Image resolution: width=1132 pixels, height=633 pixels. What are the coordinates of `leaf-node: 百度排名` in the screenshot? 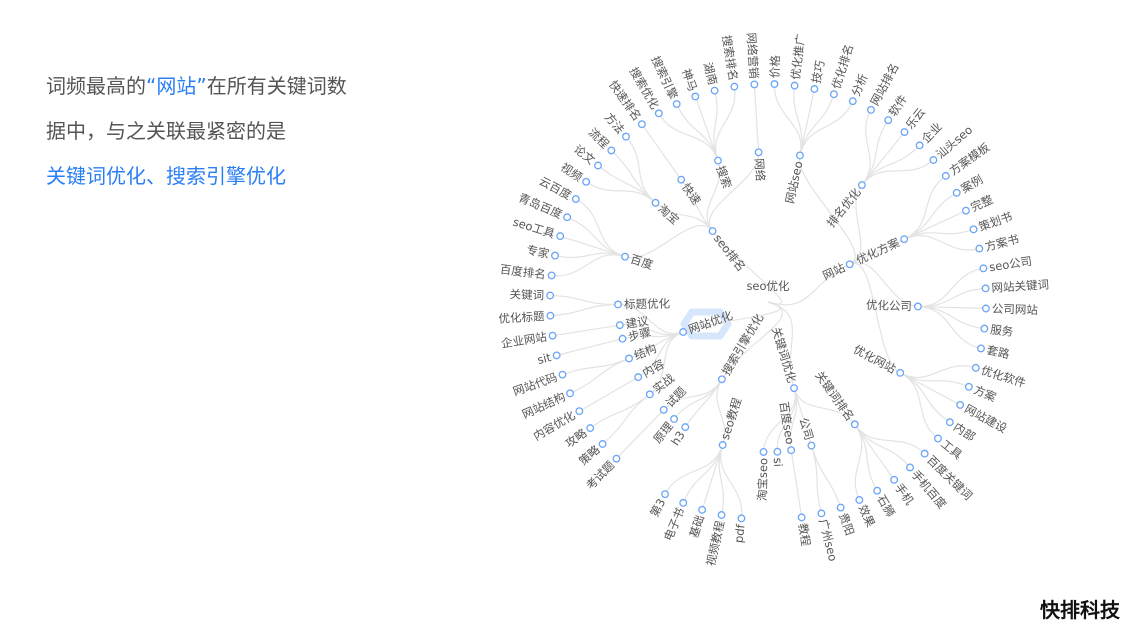 It's located at (527, 272).